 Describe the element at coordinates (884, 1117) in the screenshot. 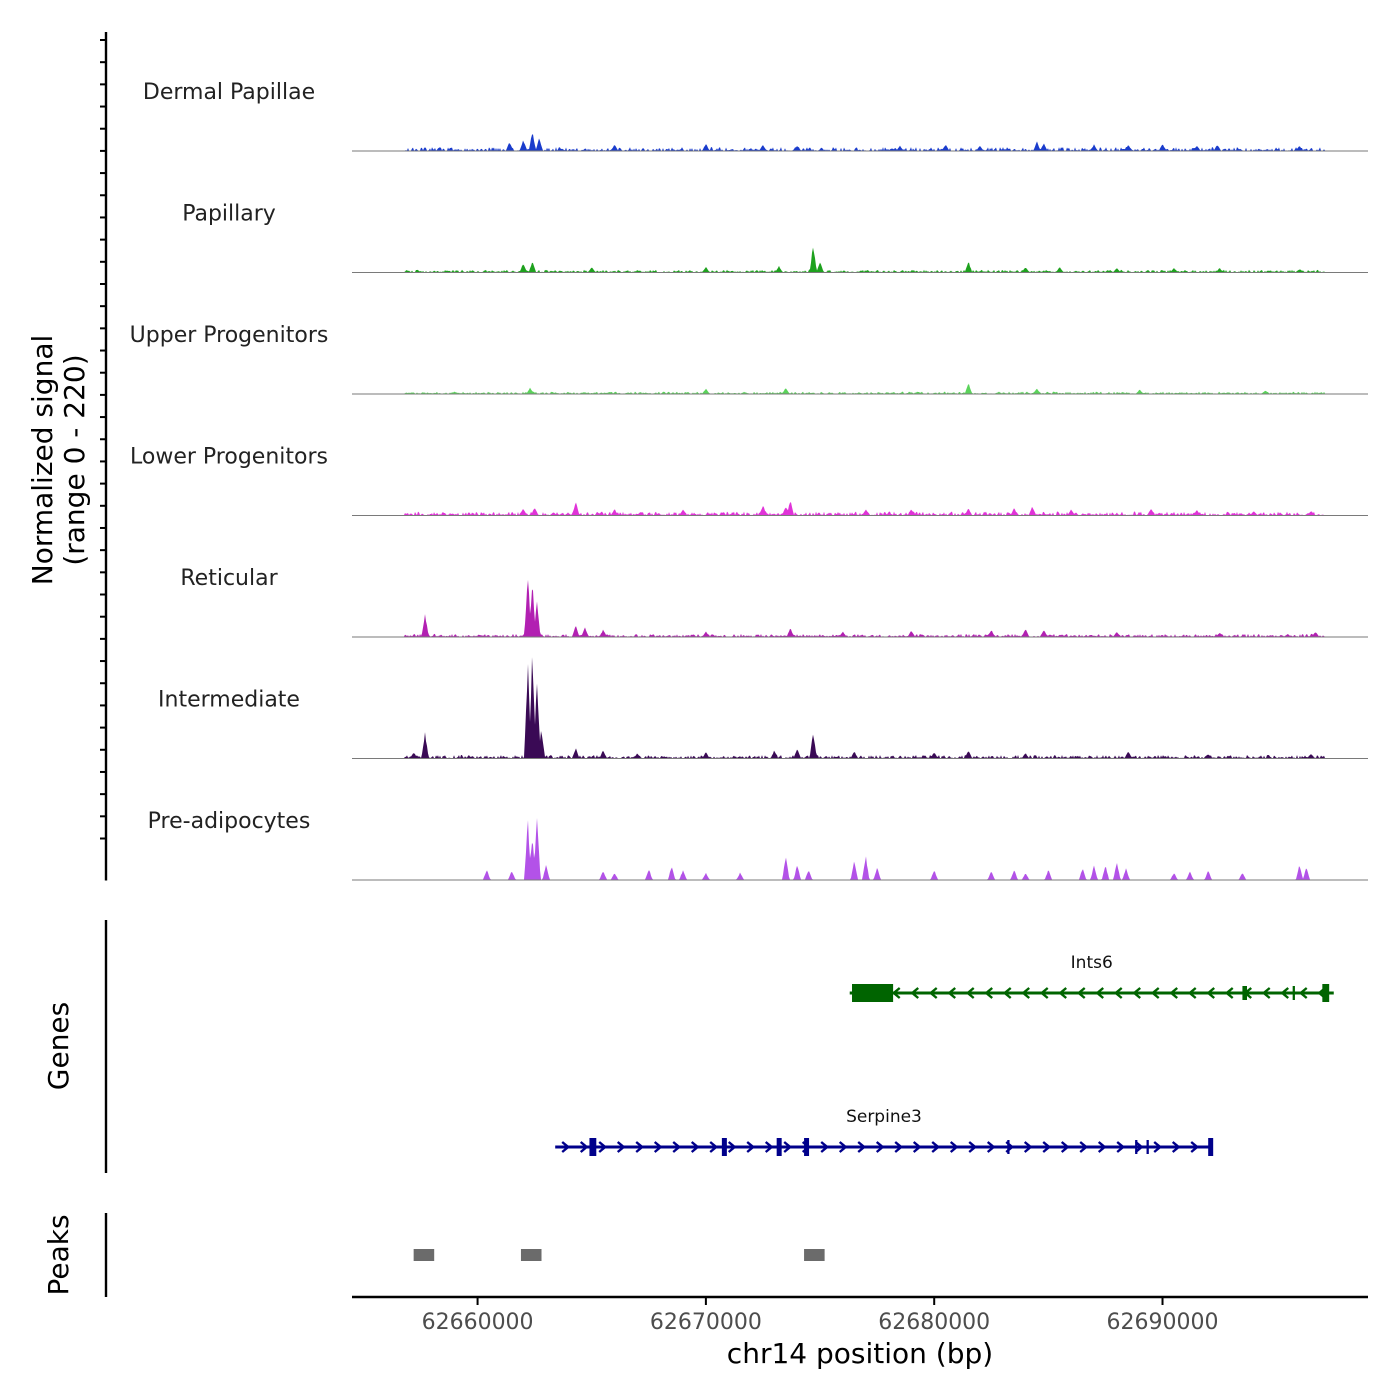

I see `gene-label: Serpine3` at that location.